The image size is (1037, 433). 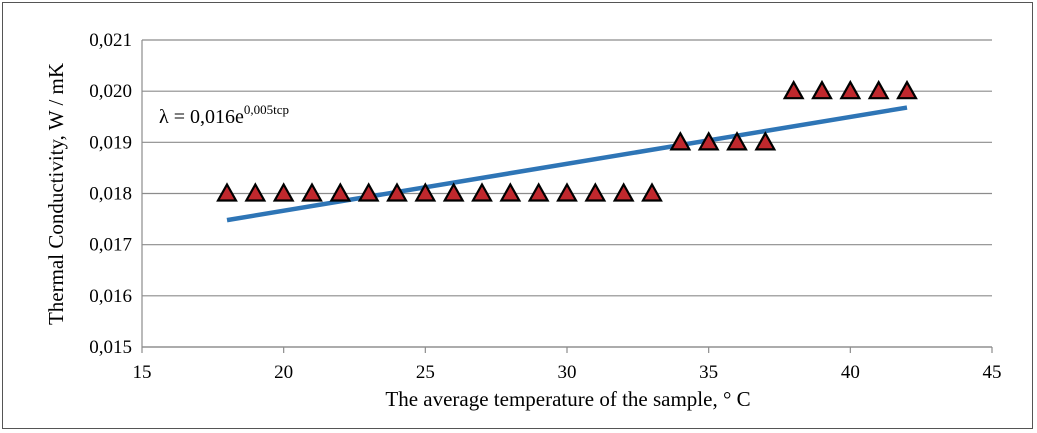 What do you see at coordinates (110, 245) in the screenshot?
I see `y-tick-label: 0,017` at bounding box center [110, 245].